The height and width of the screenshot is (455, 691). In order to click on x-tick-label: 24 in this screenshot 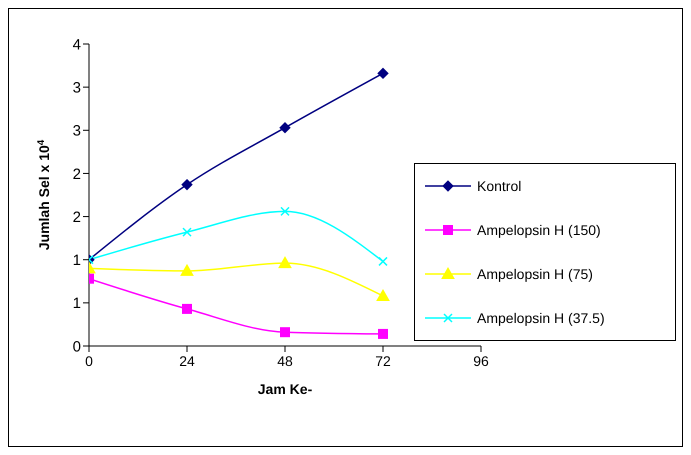, I will do `click(187, 361)`.